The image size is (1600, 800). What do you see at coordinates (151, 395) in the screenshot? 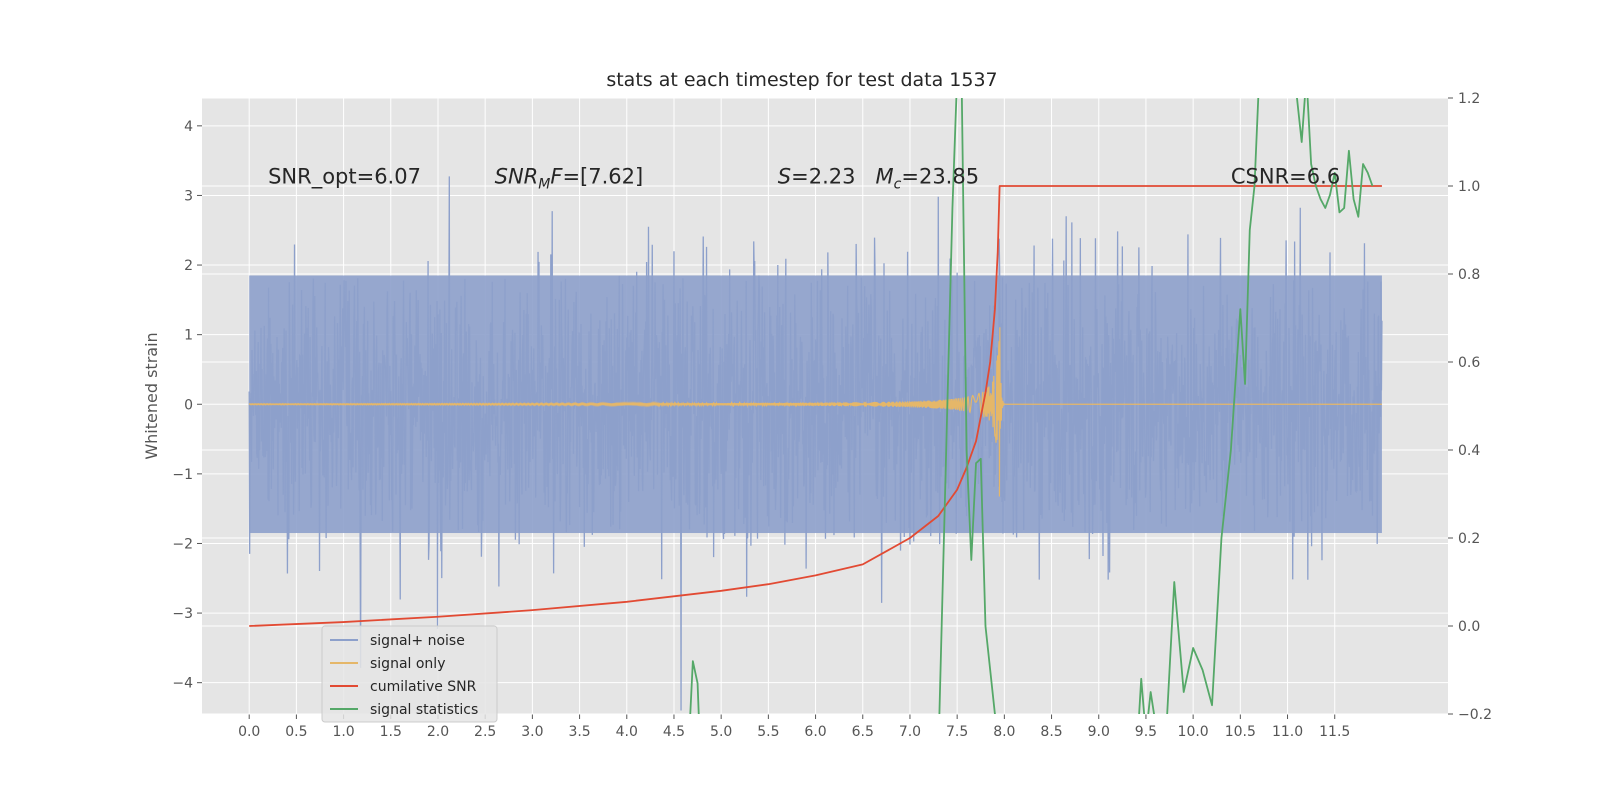
I see `y-axis-title: Whitened strain` at bounding box center [151, 395].